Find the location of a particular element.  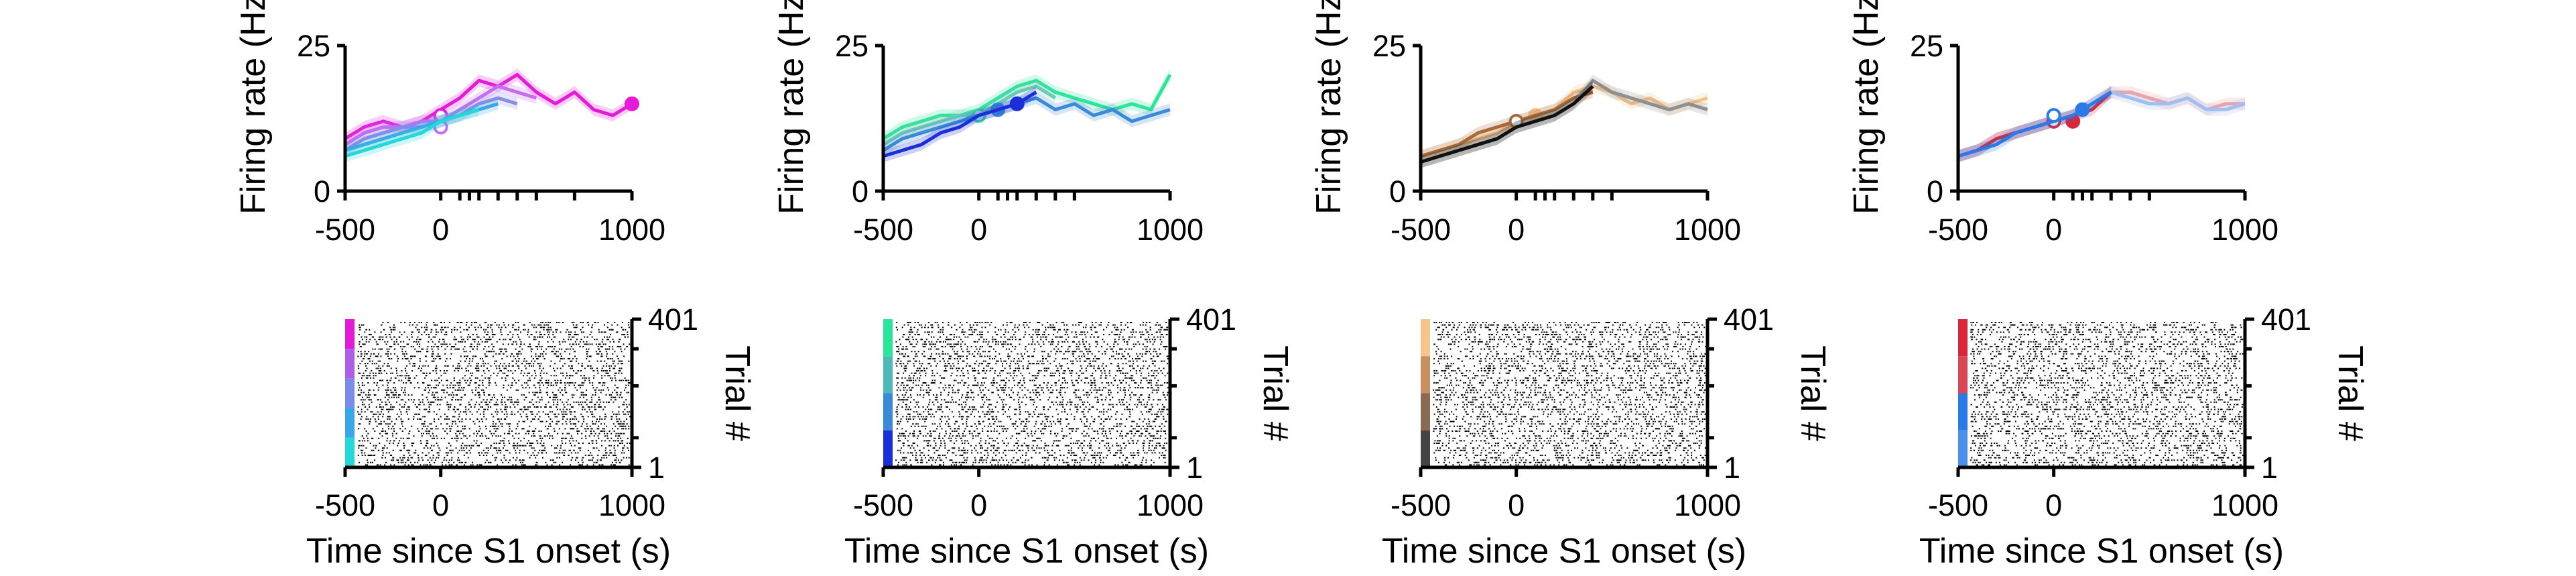

series-4-error-band is located at coordinates (1507, 124).